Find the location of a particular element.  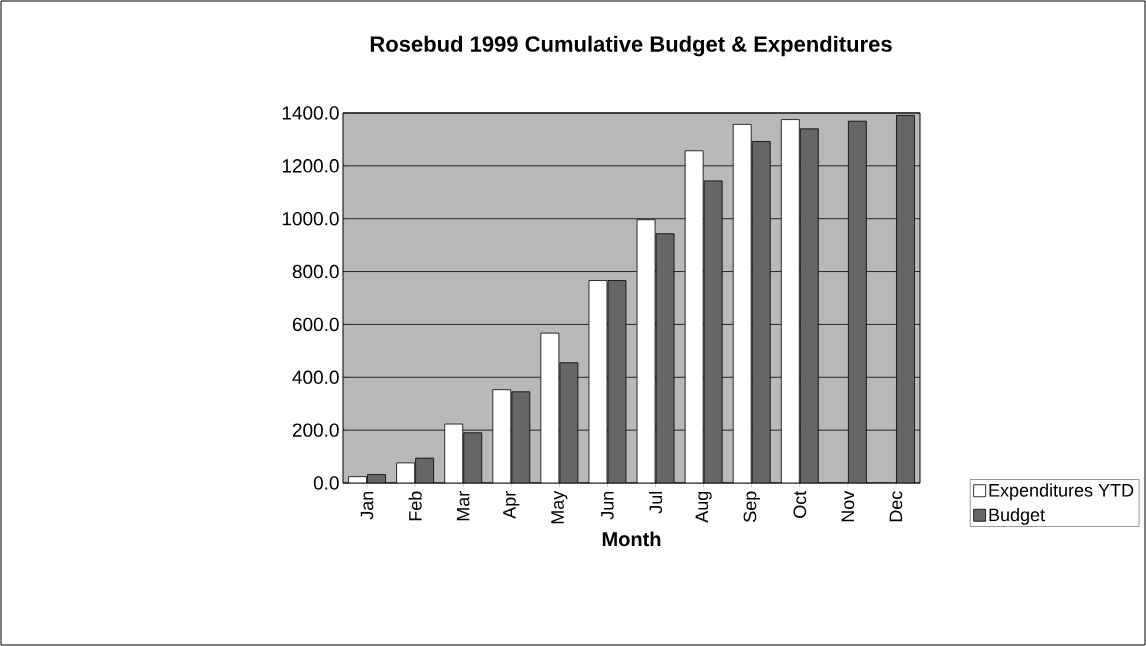

y-tick-label: 400.0 is located at coordinates (315, 377).